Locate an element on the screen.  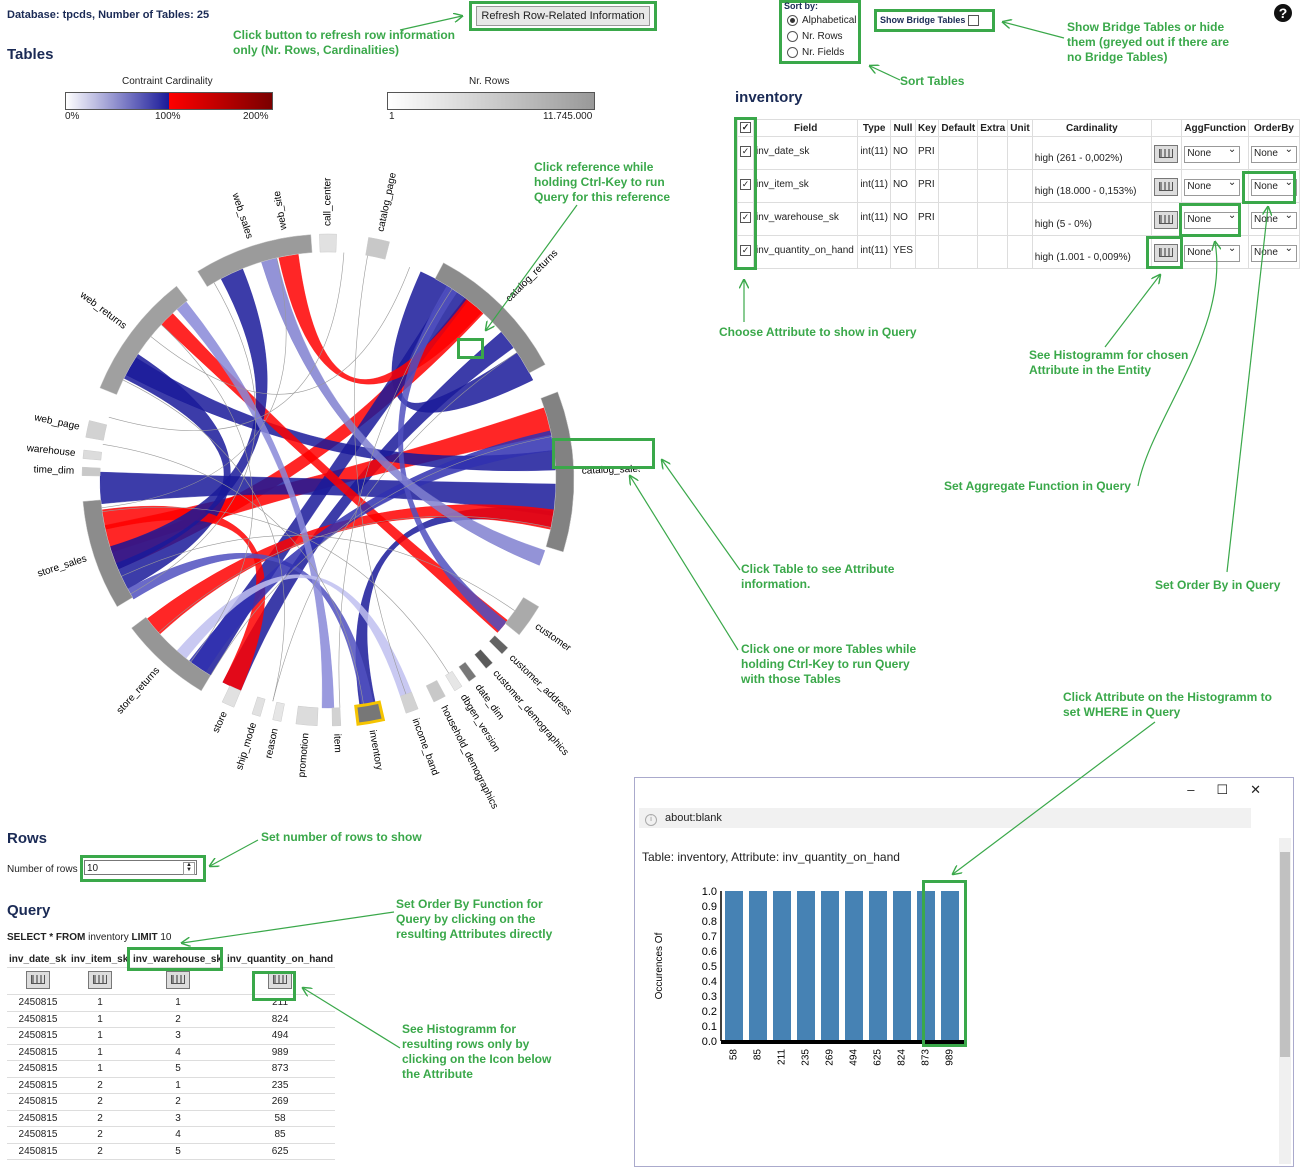
table-label: call_center is located at coordinates (328, 201).